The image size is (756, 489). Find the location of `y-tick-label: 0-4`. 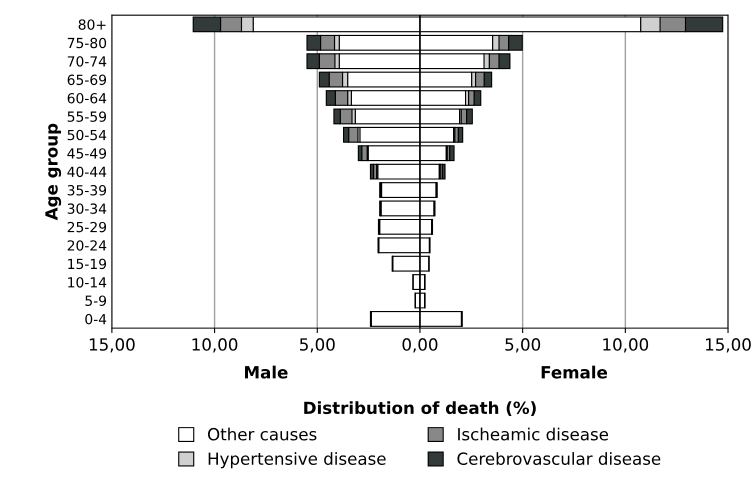

y-tick-label: 0-4 is located at coordinates (95, 319).